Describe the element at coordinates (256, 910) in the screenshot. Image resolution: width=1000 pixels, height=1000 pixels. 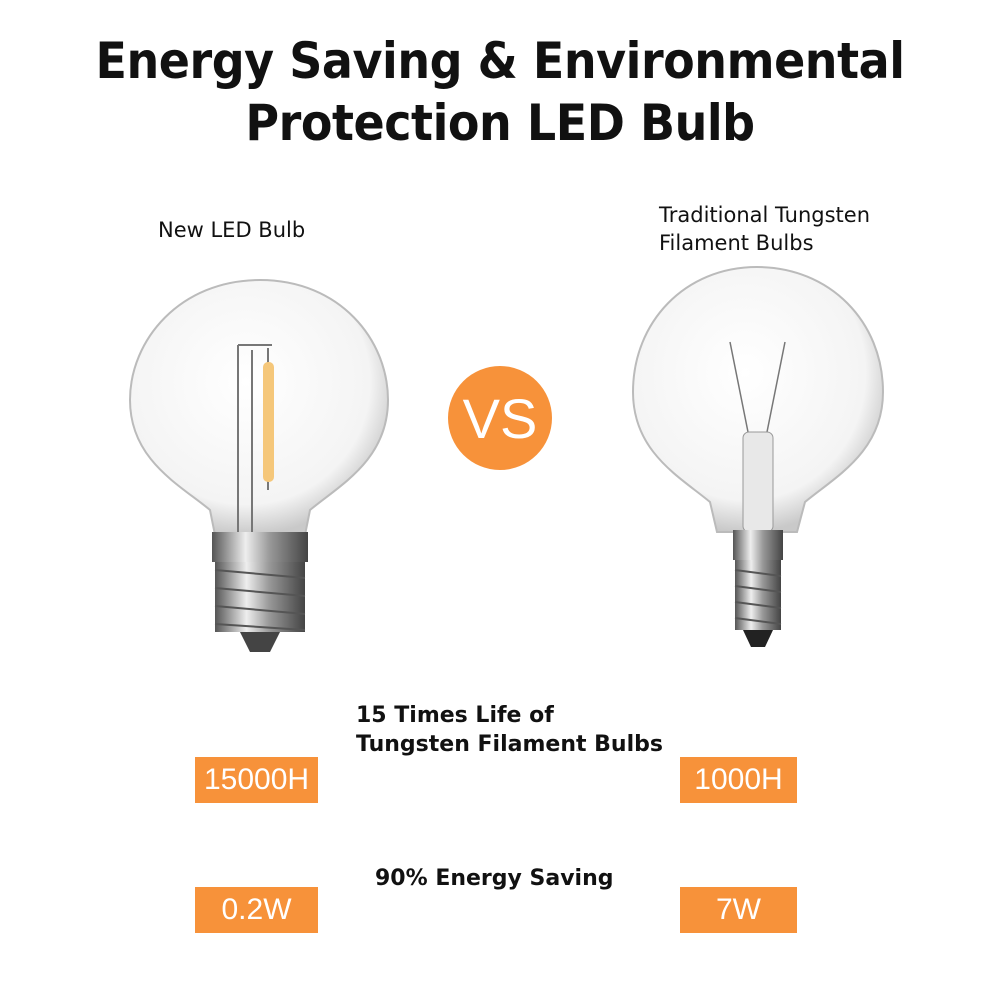
I see `led-power-badge: 0.2W` at that location.